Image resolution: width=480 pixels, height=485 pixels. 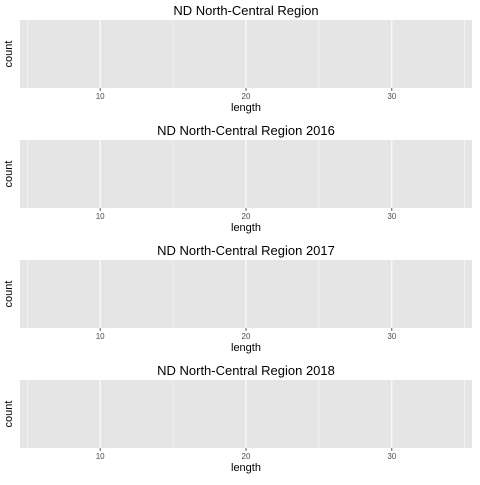 I want to click on facet-title: ND North-Central Region, so click(x=245, y=10).